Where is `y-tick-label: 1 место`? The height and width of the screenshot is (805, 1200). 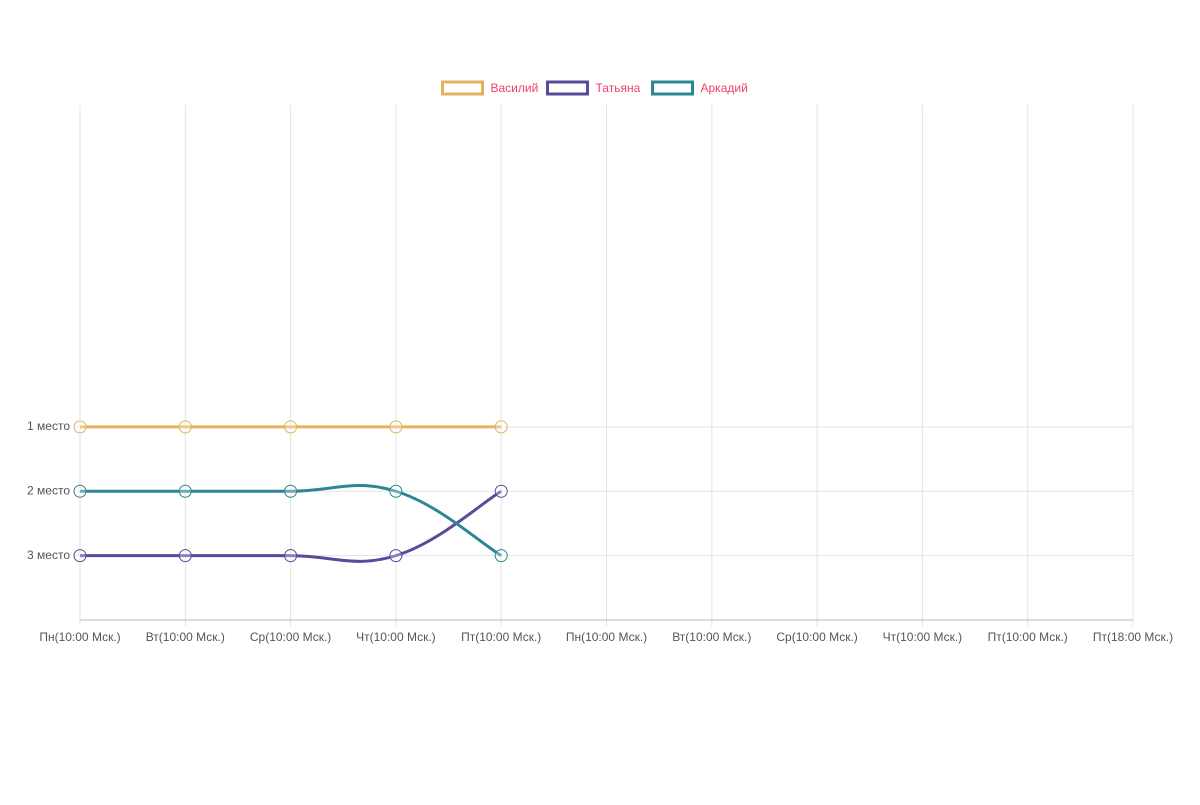 y-tick-label: 1 место is located at coordinates (48, 426).